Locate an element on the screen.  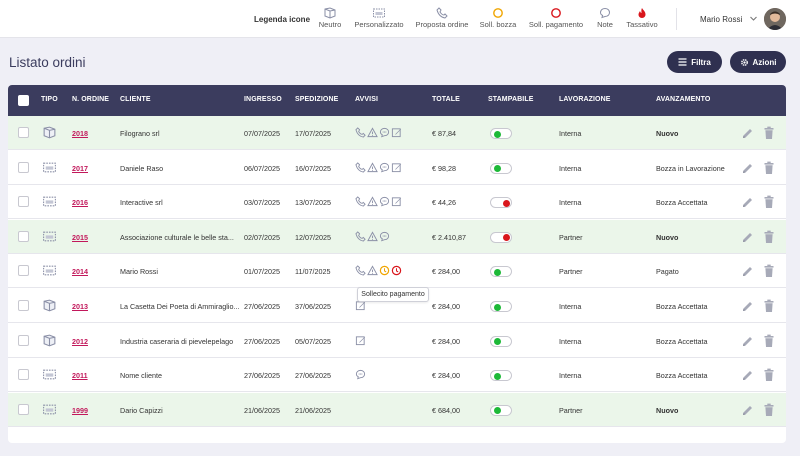
client-name: Filograno srl is located at coordinates (140, 133).